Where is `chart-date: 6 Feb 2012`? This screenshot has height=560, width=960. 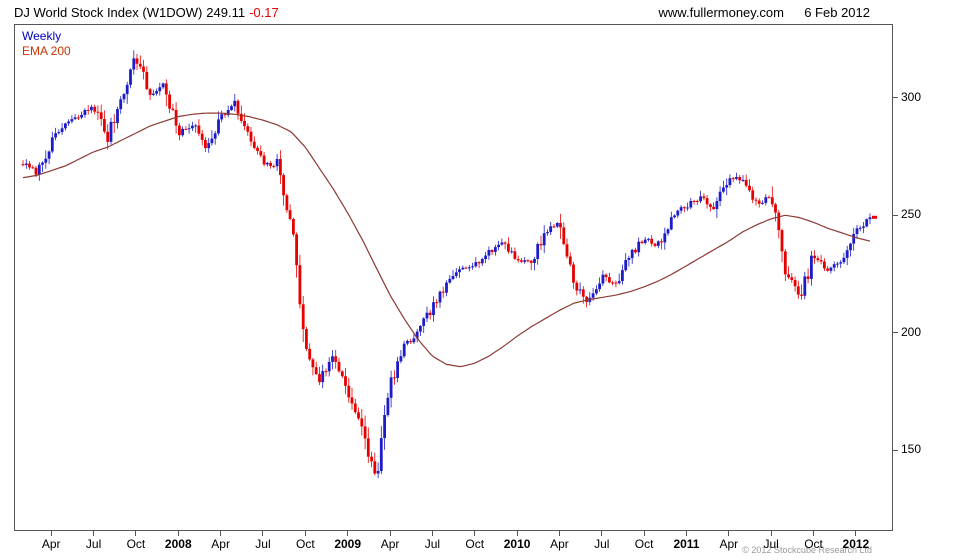
chart-date: 6 Feb 2012 is located at coordinates (837, 12).